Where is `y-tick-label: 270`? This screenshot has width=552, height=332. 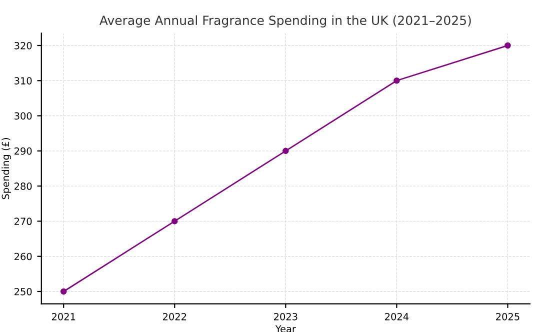 y-tick-label: 270 is located at coordinates (23, 222).